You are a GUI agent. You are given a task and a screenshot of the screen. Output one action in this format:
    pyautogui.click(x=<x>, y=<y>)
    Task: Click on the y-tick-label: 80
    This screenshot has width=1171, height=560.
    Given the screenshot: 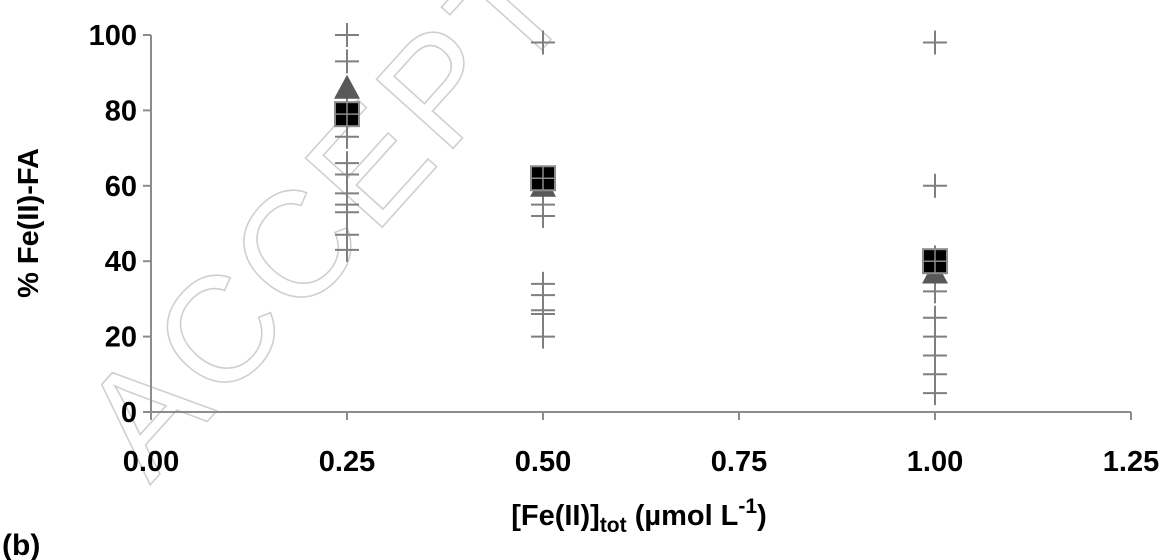 What is the action you would take?
    pyautogui.click(x=121, y=111)
    